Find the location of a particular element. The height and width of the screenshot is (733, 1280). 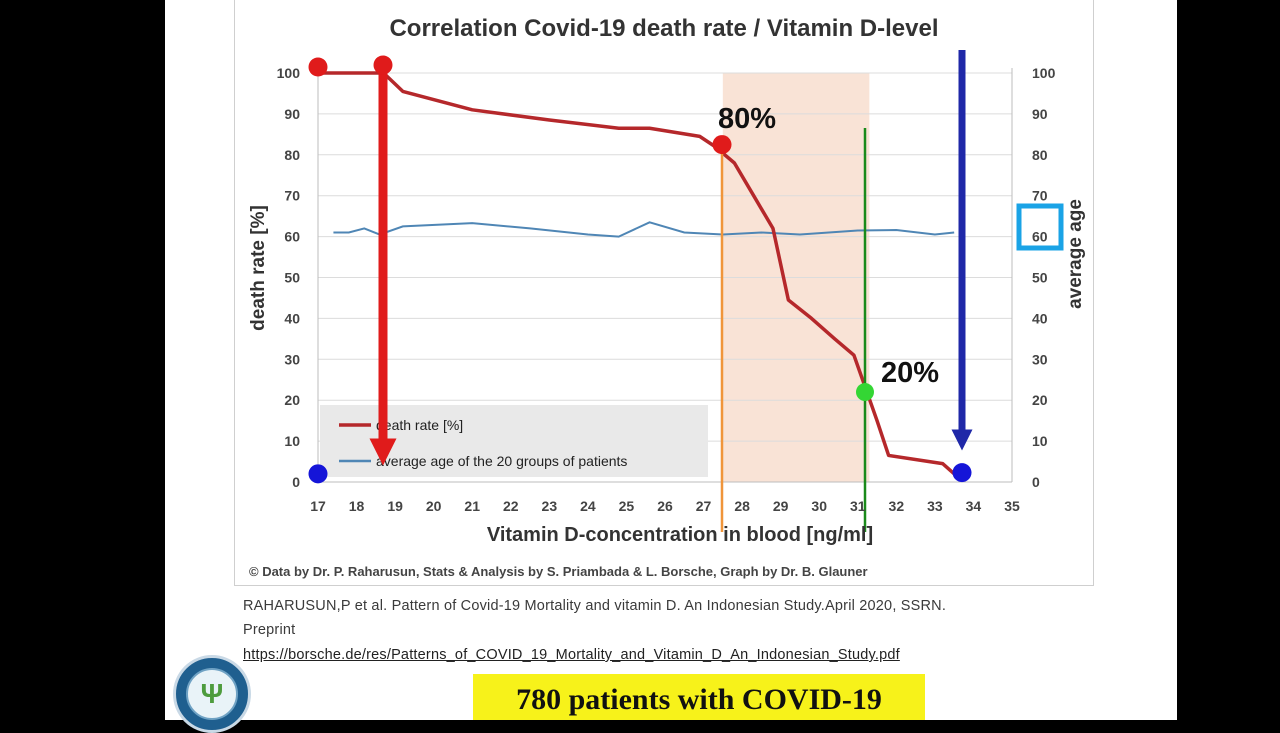

annotation-80: 80% is located at coordinates (747, 119).